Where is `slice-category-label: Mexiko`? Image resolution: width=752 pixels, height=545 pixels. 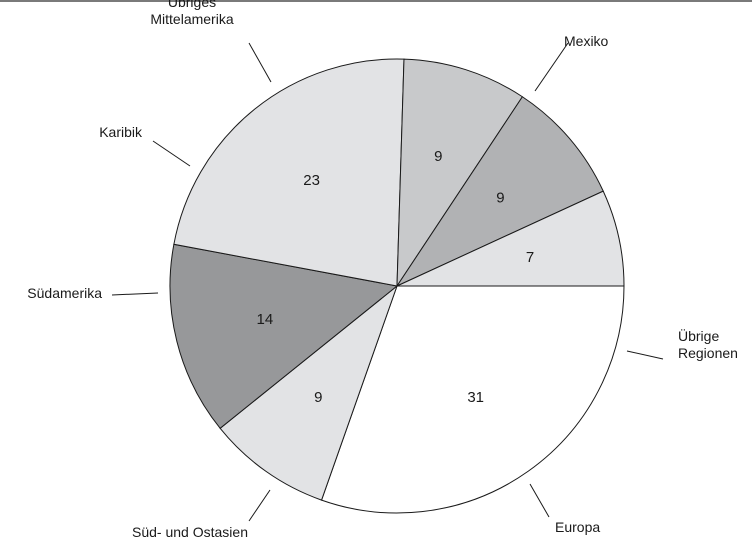
slice-category-label: Mexiko is located at coordinates (586, 41).